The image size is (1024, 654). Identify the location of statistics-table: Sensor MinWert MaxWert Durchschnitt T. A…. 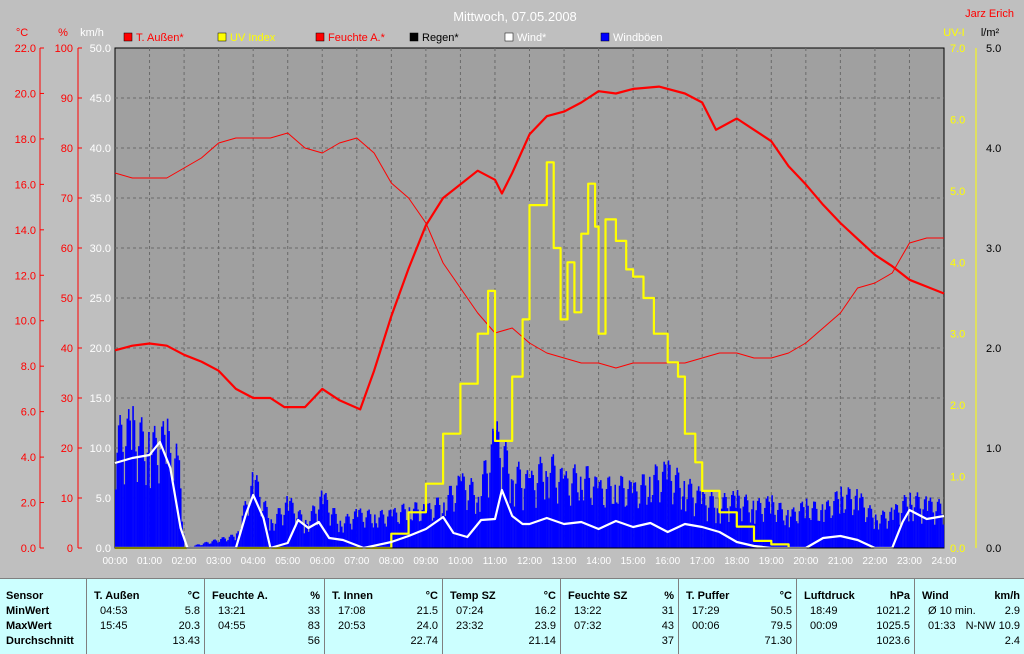
(512, 616).